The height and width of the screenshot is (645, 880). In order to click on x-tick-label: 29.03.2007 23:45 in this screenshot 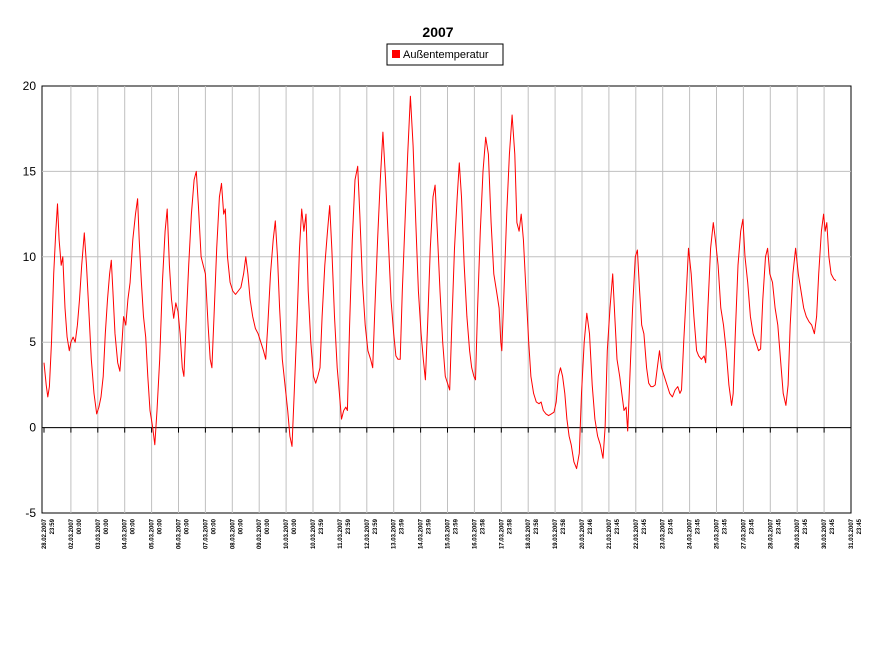, I will do `click(802, 533)`.